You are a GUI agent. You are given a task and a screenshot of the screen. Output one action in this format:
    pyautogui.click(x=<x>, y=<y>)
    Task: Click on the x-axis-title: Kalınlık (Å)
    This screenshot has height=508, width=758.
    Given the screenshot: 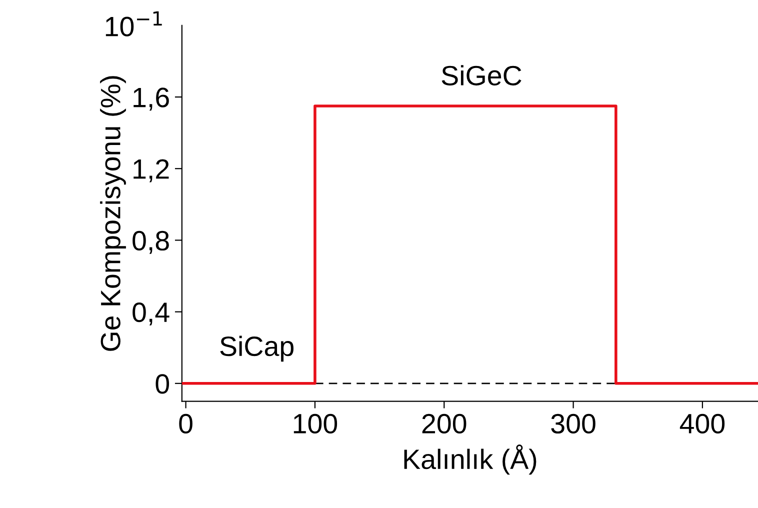 What is the action you would take?
    pyautogui.click(x=470, y=459)
    